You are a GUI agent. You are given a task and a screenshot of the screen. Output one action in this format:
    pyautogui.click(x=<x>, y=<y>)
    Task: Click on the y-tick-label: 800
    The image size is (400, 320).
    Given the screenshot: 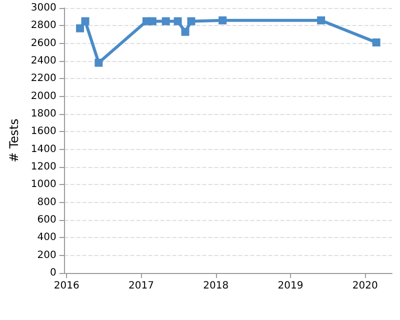 What is the action you would take?
    pyautogui.click(x=46, y=202)
    